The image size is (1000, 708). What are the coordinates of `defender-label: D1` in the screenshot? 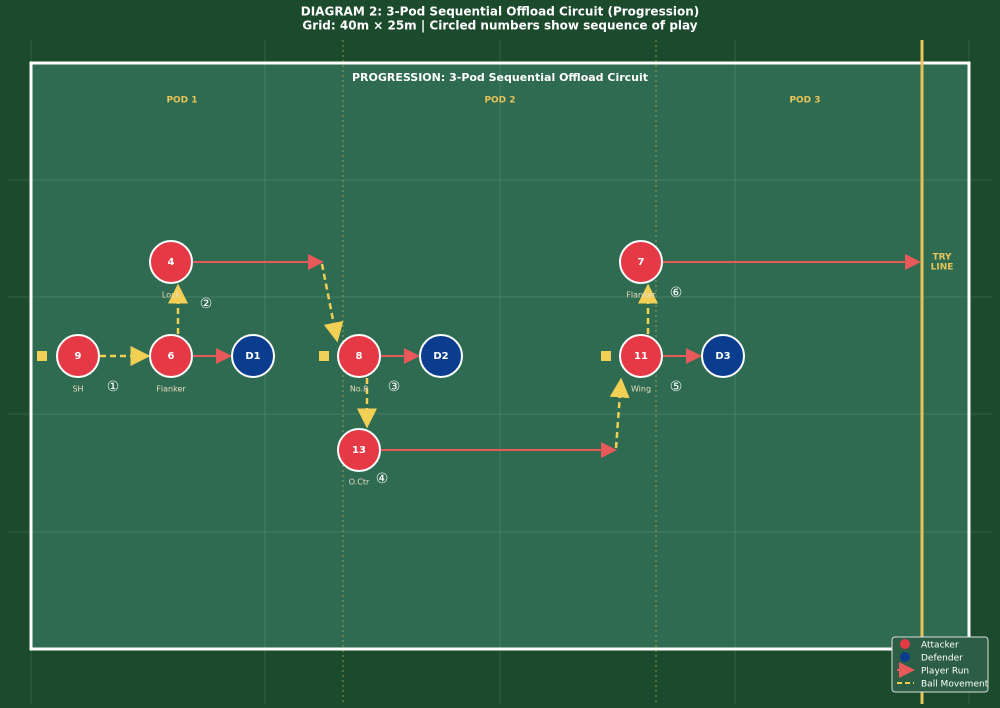 It's located at (252, 356).